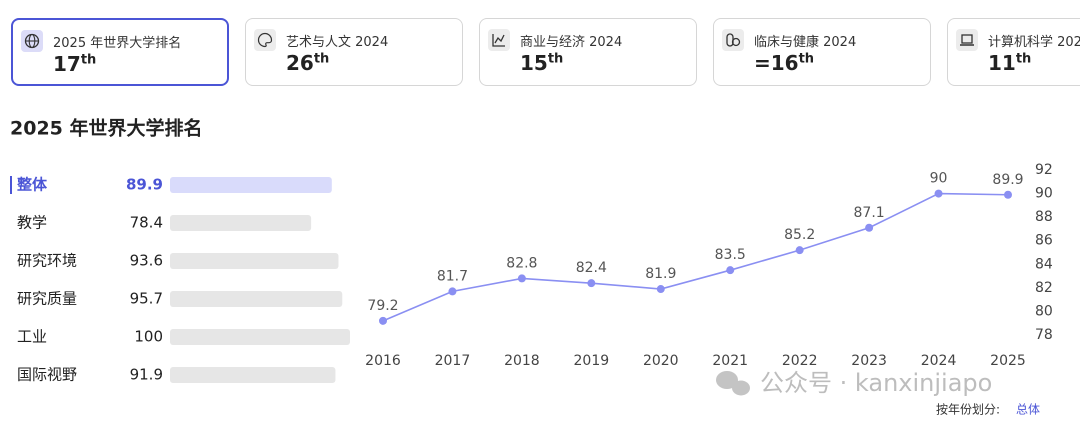  What do you see at coordinates (146, 375) in the screenshot?
I see `value-label: 91.9` at bounding box center [146, 375].